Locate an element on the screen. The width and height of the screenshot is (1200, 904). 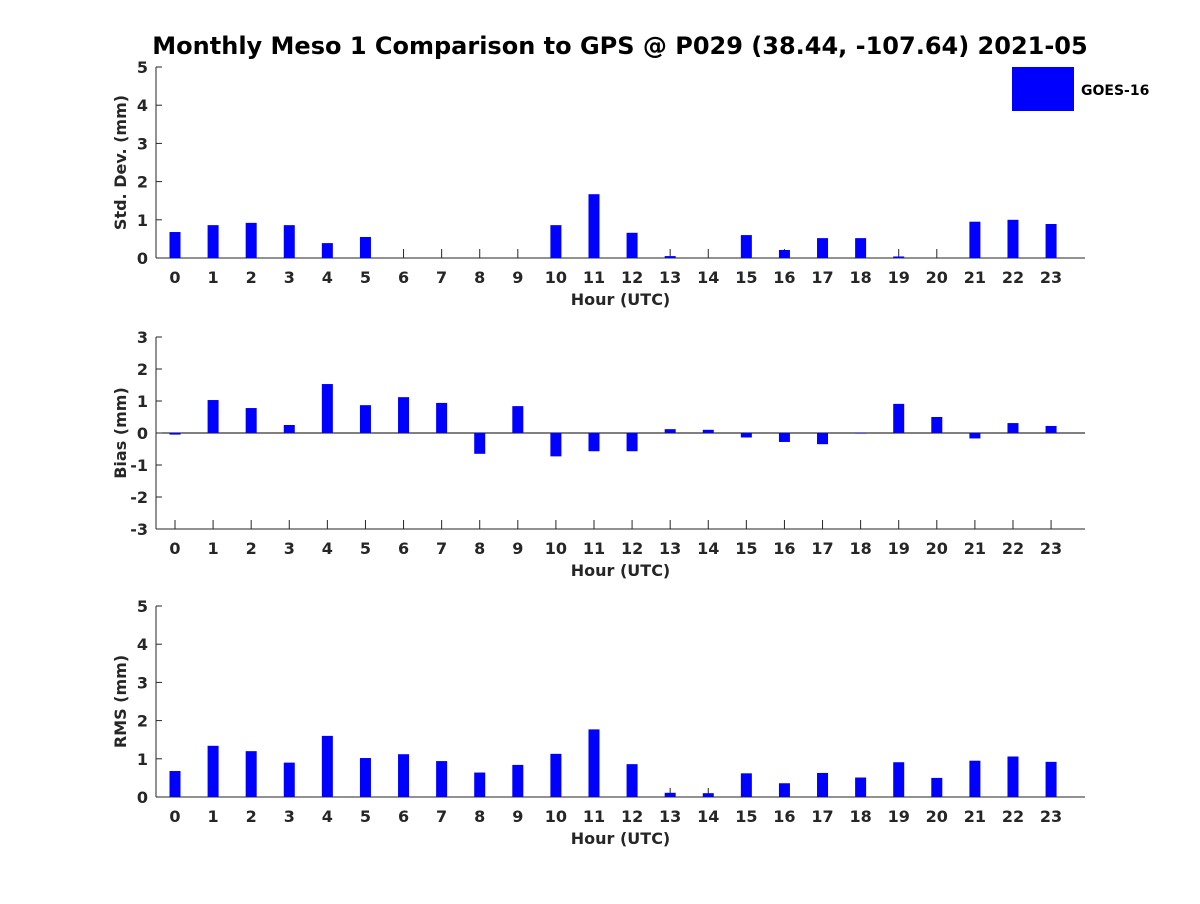
std-dev-x-tick-label: 13 is located at coordinates (670, 277).